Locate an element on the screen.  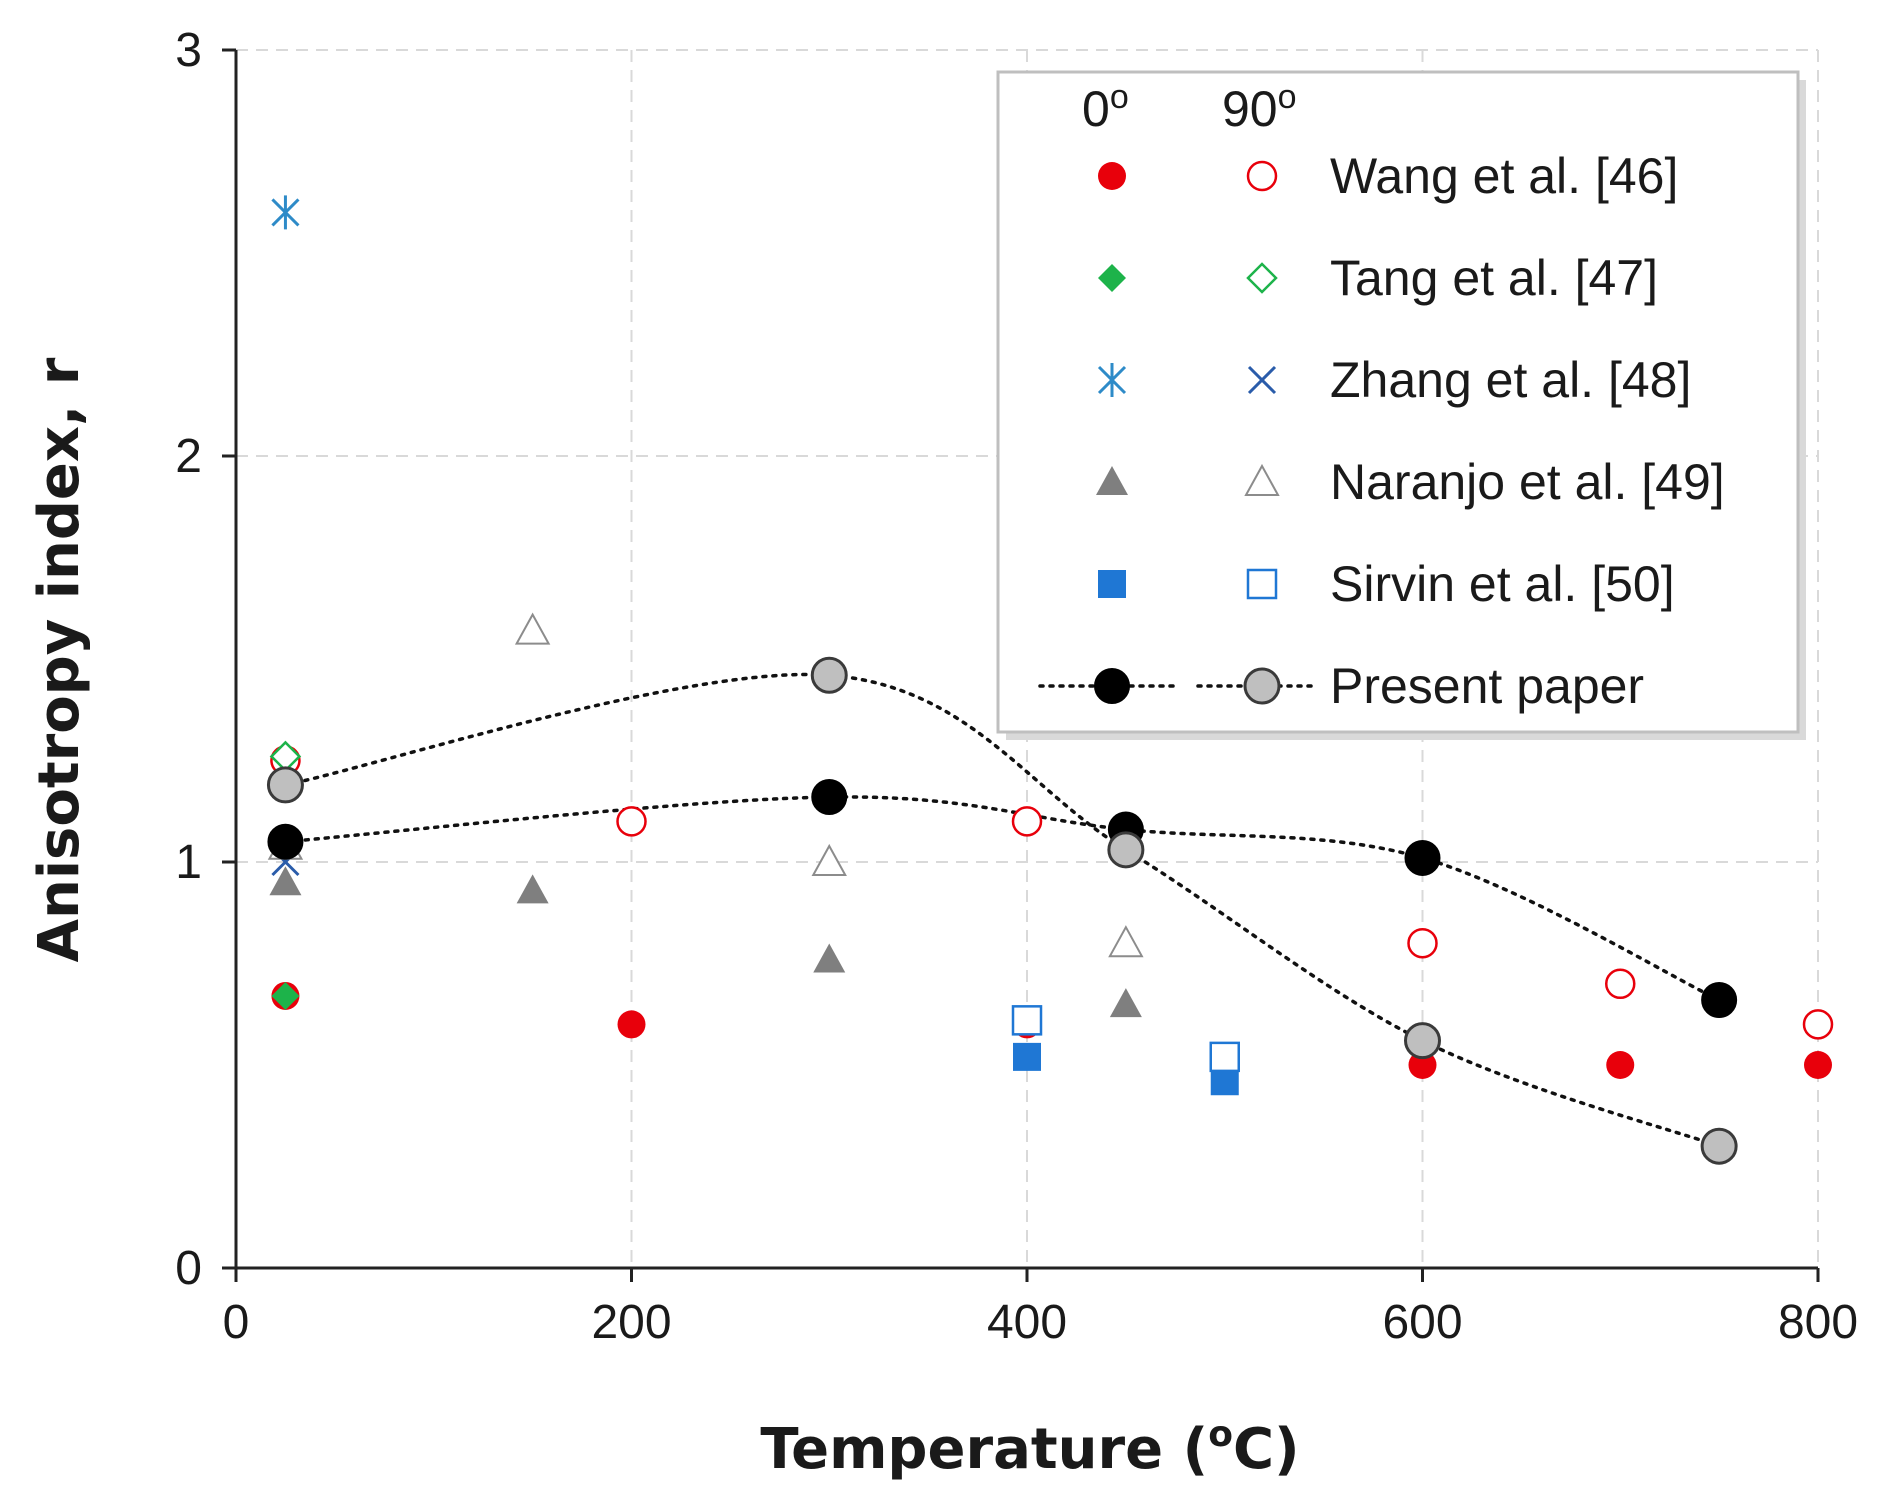
legend-label: Tang et al. [47] is located at coordinates (1494, 278).